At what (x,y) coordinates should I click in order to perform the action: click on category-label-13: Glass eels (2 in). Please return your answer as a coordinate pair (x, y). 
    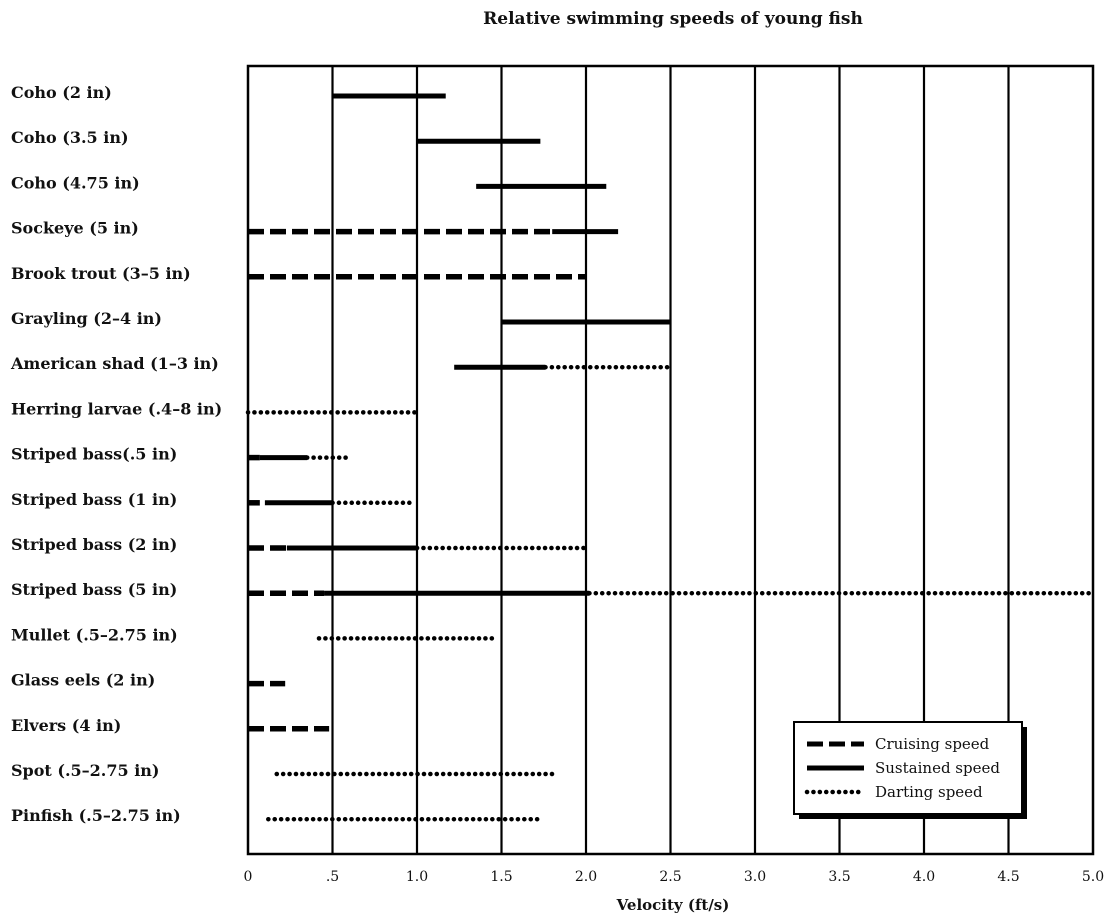
    Looking at the image, I should click on (83, 680).